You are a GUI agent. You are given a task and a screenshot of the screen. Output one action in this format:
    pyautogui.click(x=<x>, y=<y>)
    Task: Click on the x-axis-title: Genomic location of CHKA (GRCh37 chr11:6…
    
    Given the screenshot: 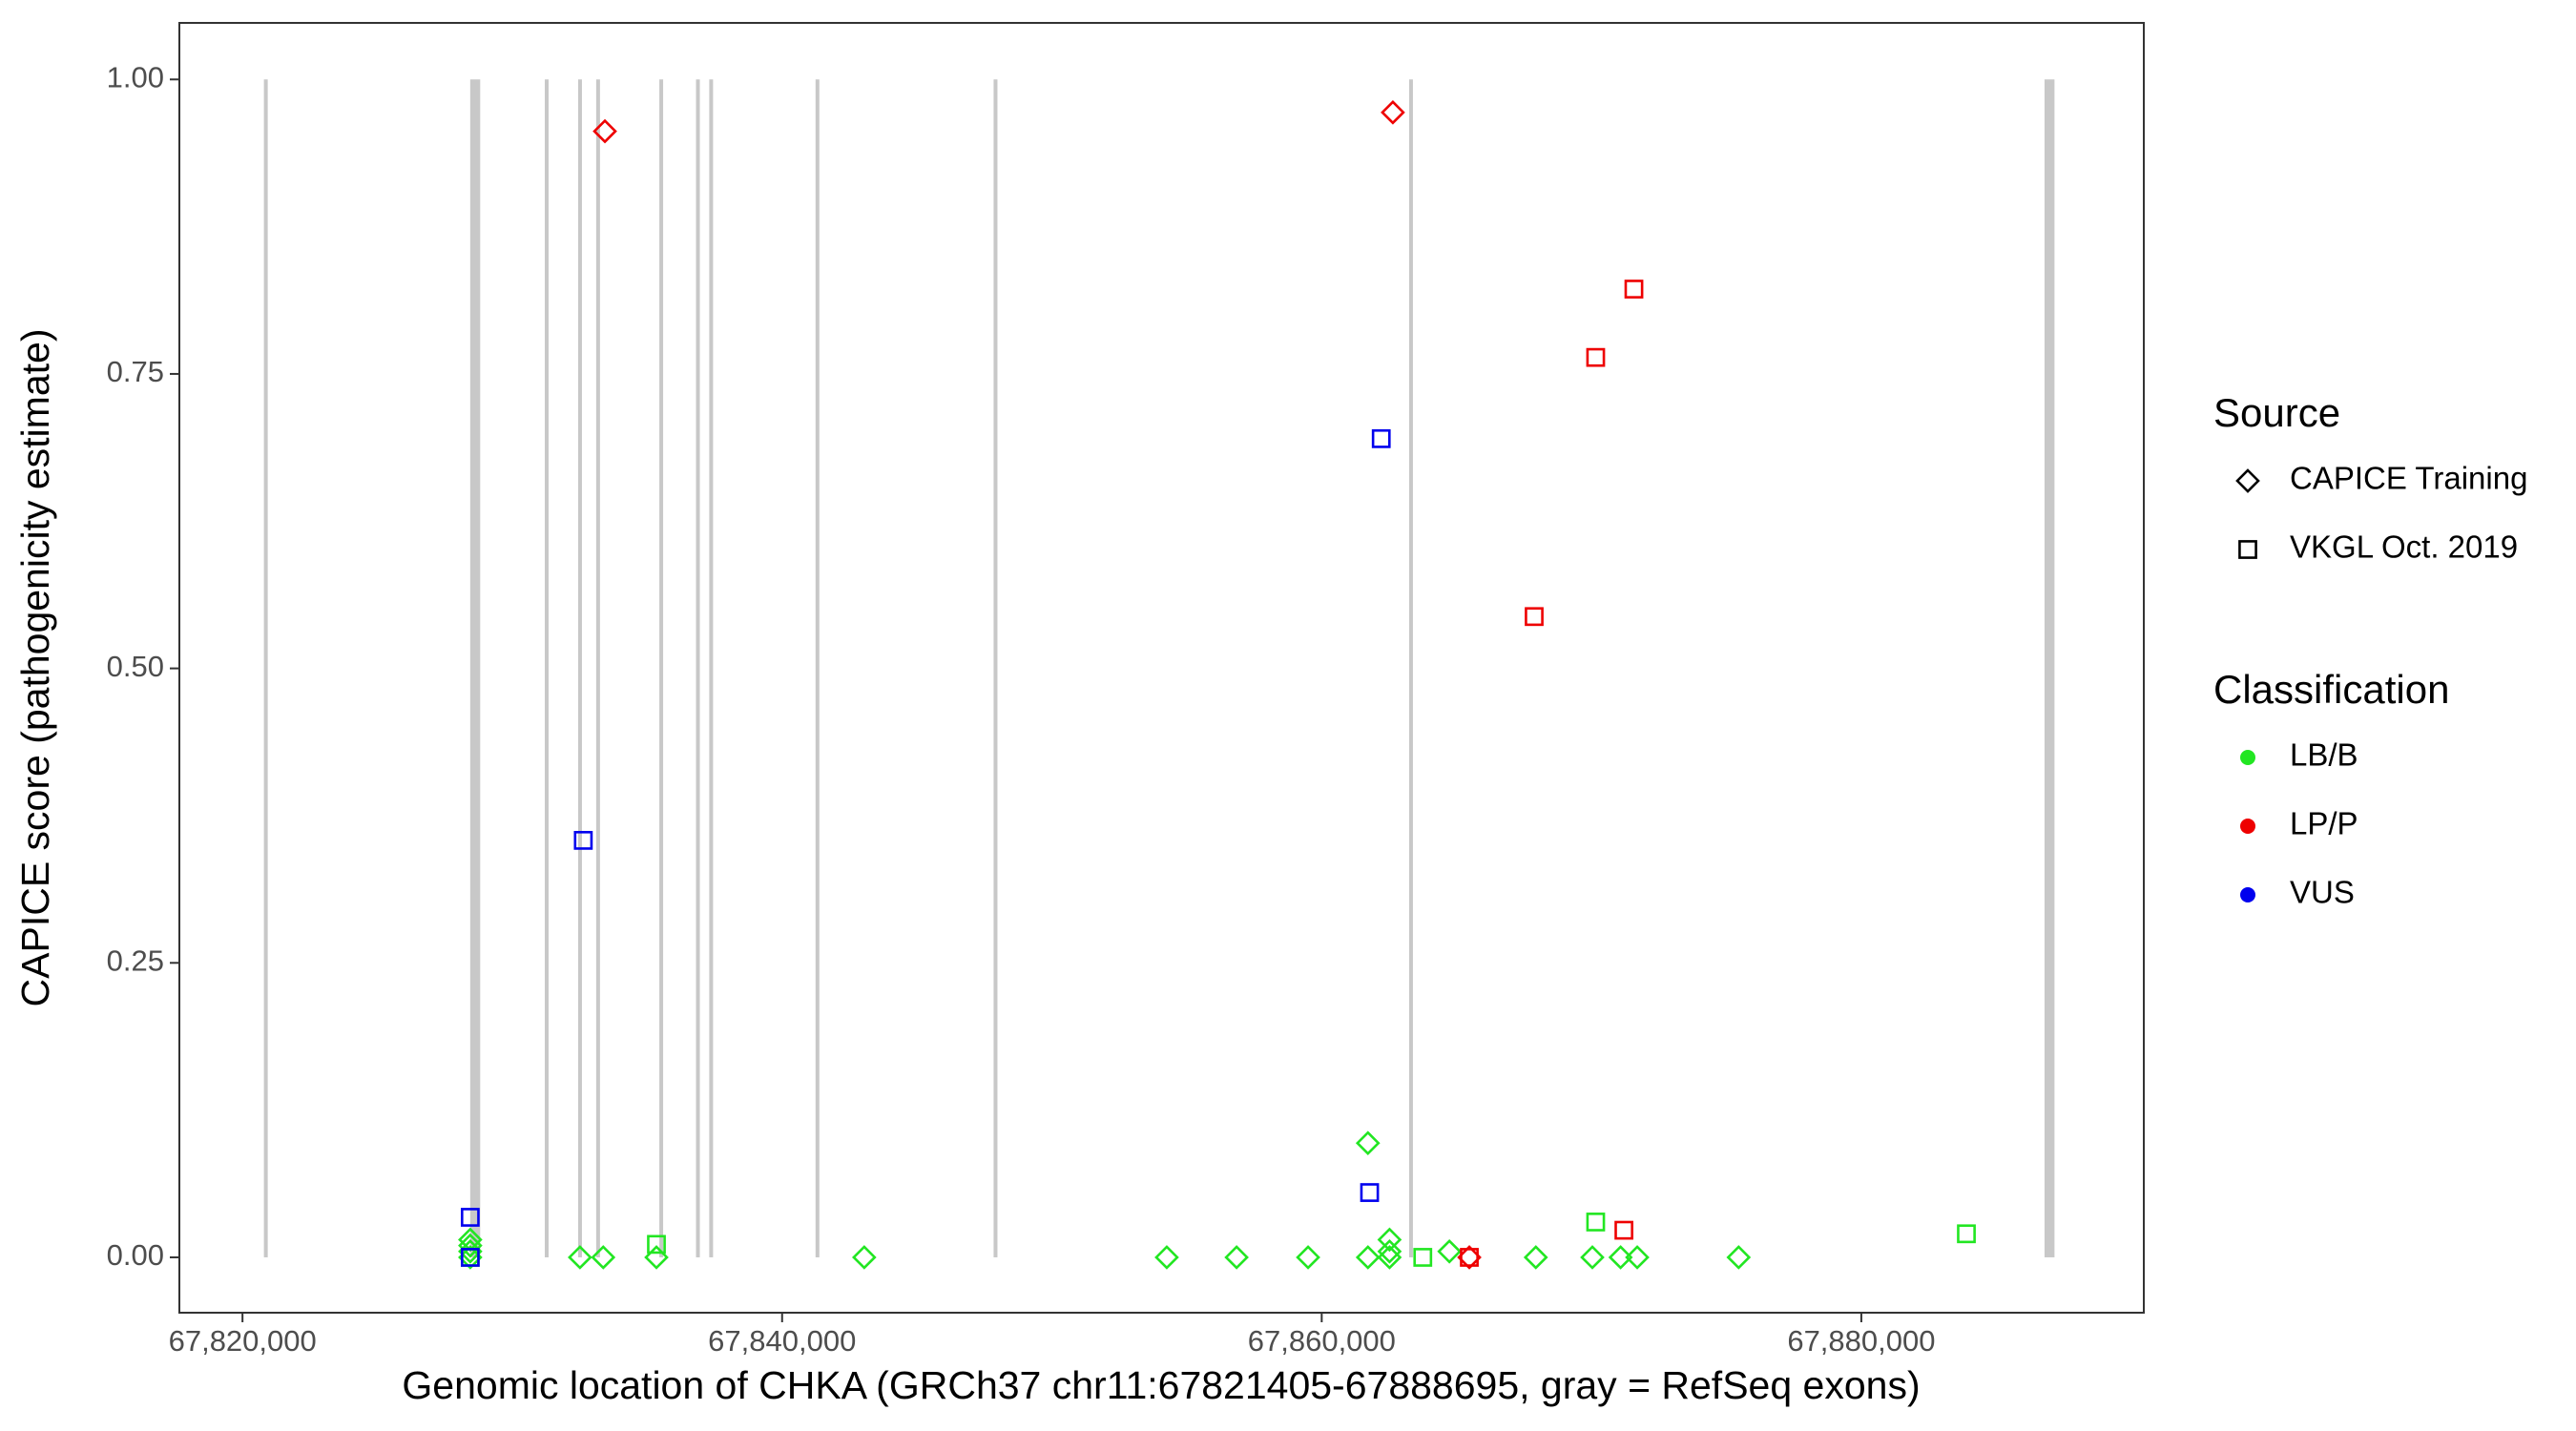 What is the action you would take?
    pyautogui.click(x=1161, y=1385)
    